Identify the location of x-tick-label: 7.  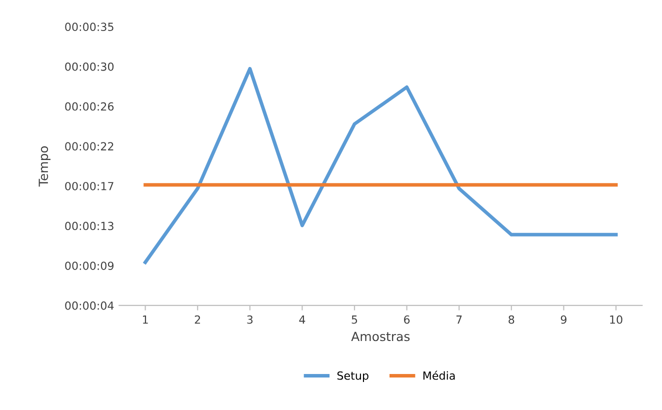
(459, 320).